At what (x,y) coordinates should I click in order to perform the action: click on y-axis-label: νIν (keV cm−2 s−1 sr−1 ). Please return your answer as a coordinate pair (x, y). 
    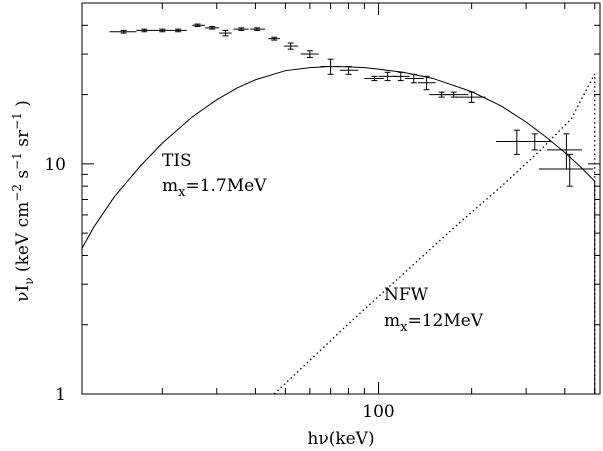
    Looking at the image, I should click on (23, 201).